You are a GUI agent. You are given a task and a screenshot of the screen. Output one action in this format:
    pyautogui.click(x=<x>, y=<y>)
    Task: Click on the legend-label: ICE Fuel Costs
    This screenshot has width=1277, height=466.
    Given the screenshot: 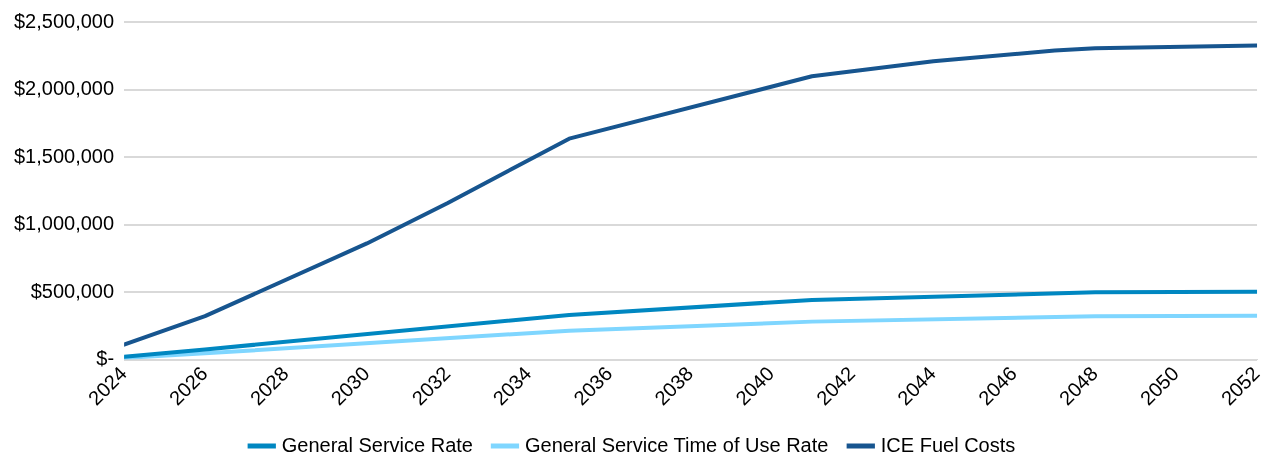 What is the action you would take?
    pyautogui.click(x=948, y=444)
    